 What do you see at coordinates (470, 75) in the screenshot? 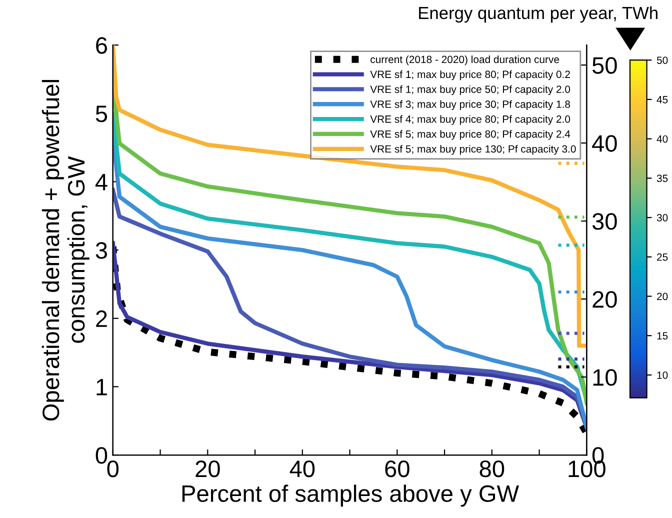
I see `legend-label: VRE sf 1; max buy price 80; Pf capacity 0.2` at bounding box center [470, 75].